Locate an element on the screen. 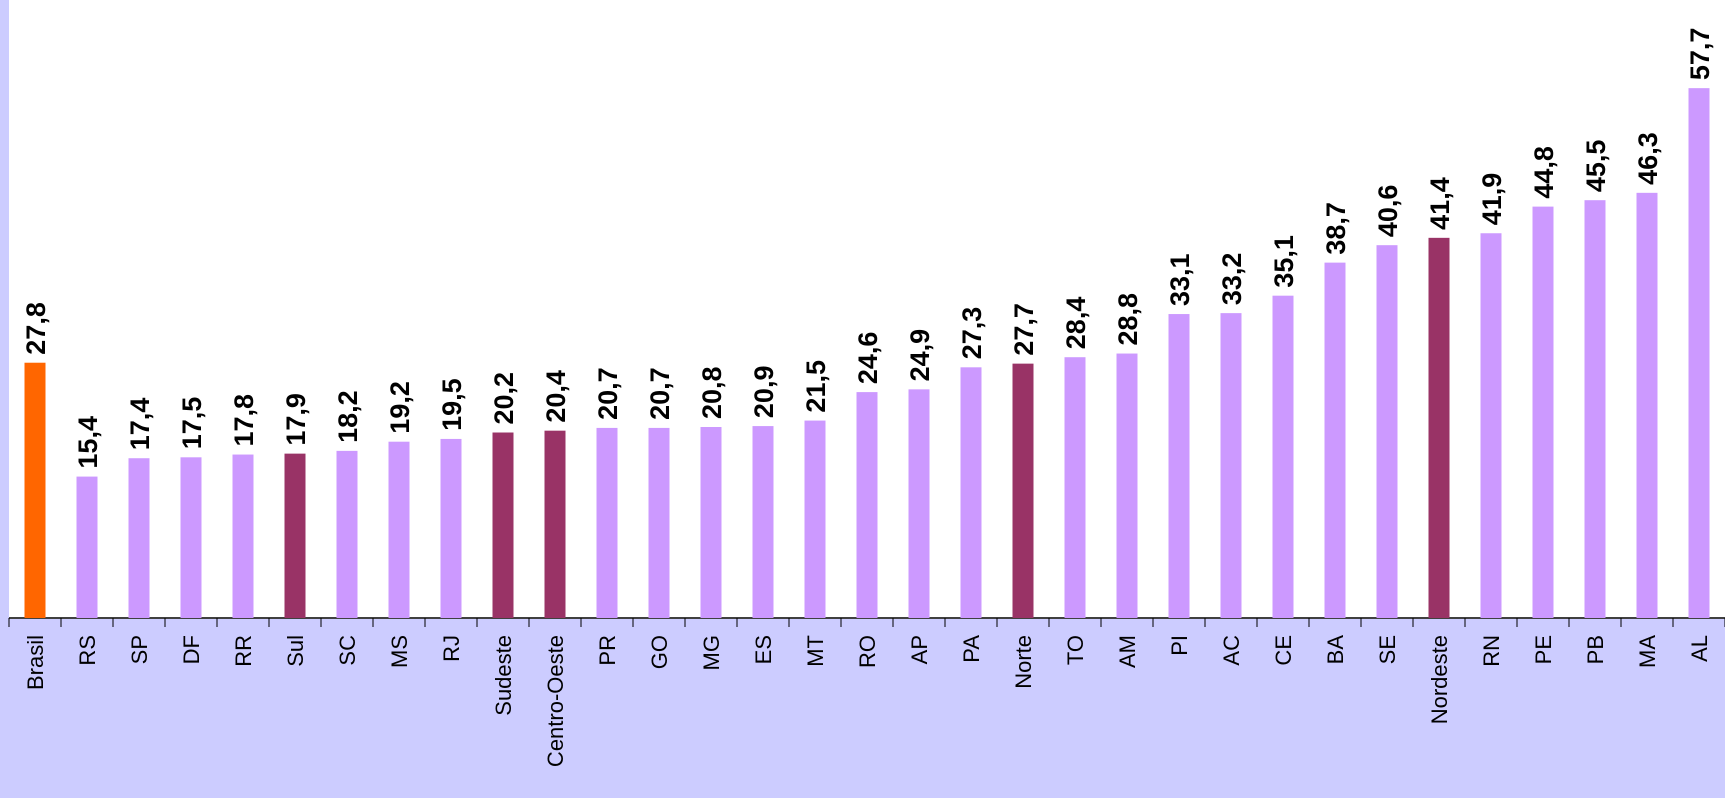  value-label: 19,5 is located at coordinates (452, 404).